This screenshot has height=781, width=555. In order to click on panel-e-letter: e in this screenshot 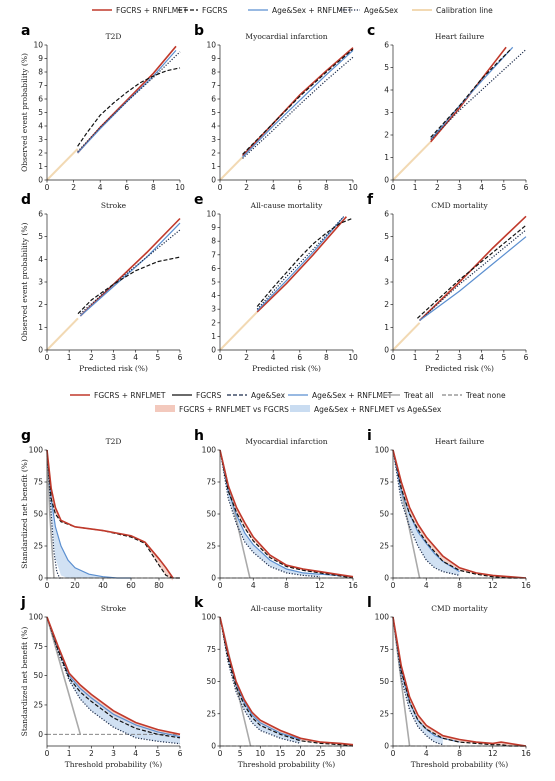, I will do `click(199, 200)`.